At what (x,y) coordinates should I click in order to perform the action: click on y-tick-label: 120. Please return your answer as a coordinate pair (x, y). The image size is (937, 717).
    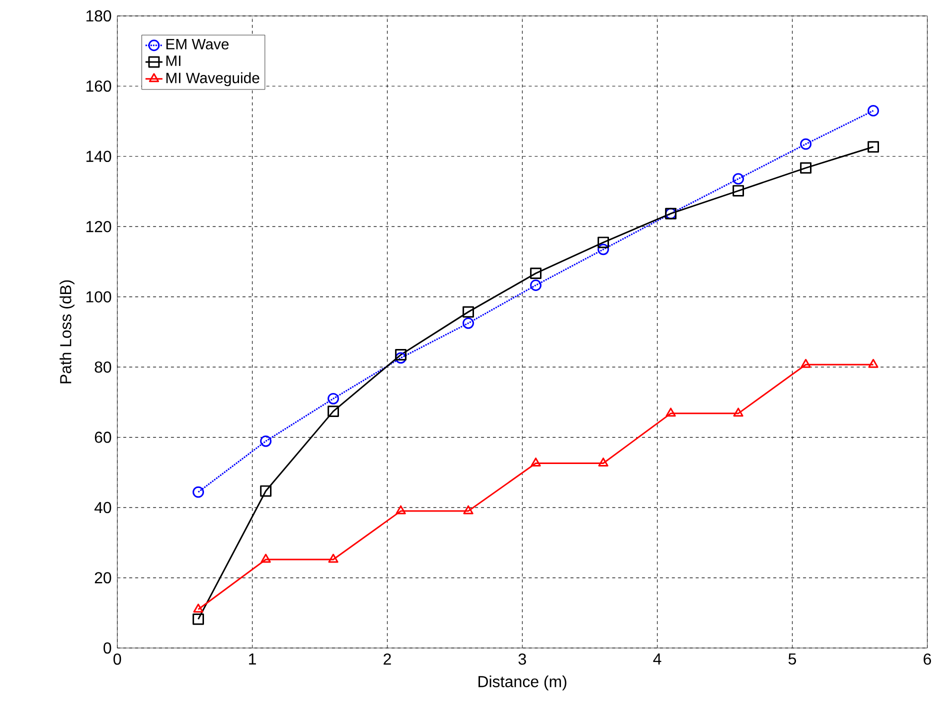
    Looking at the image, I should click on (99, 226).